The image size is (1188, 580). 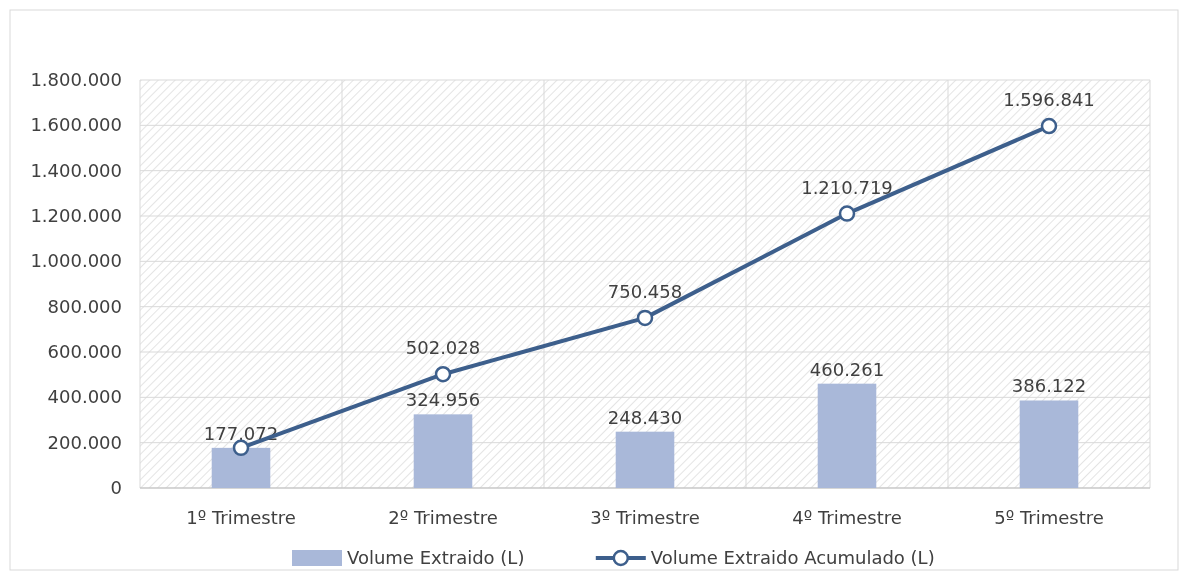 I want to click on y-tick-label: 1.200.000, so click(x=76, y=215).